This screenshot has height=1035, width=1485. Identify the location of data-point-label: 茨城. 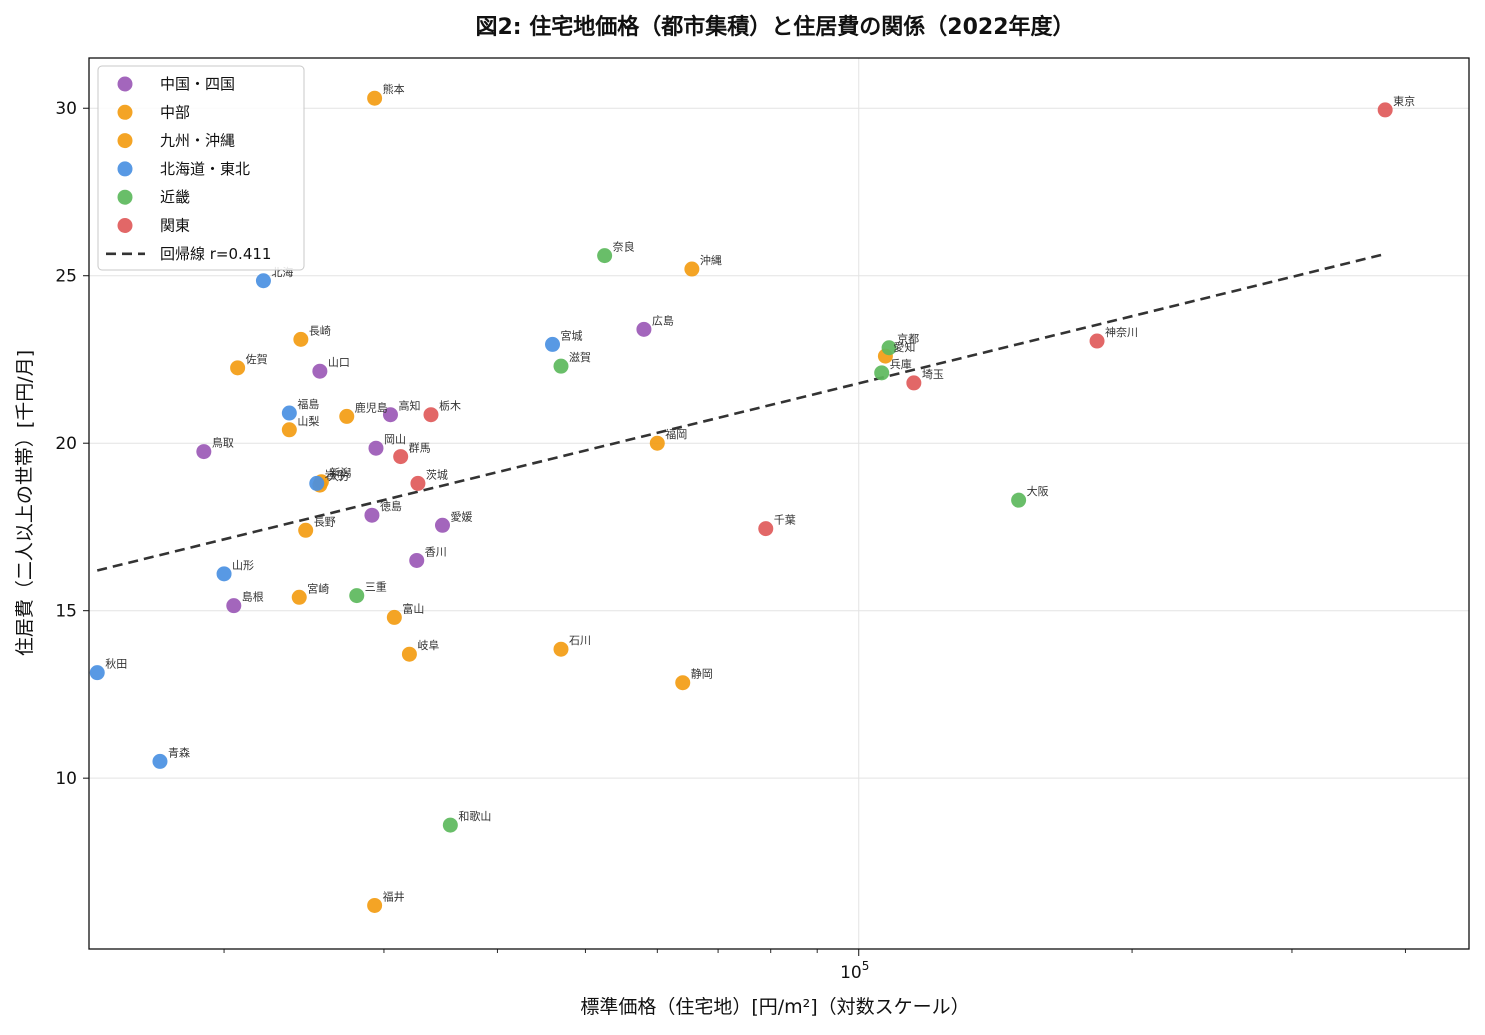
(437, 474).